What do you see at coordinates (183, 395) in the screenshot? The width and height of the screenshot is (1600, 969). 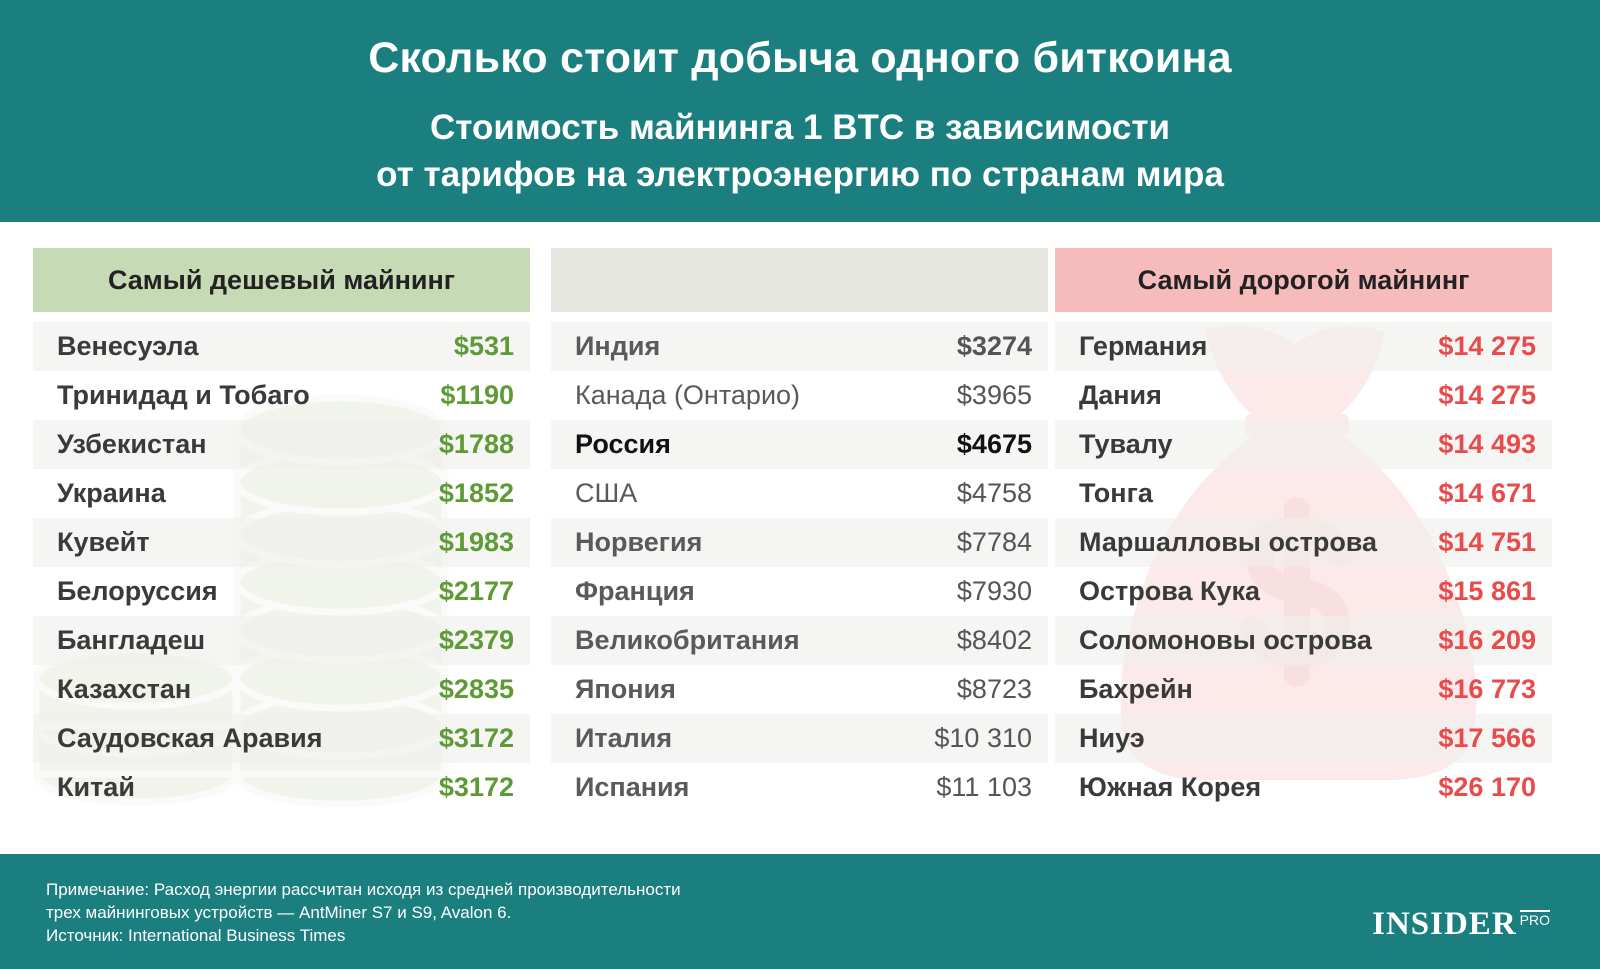 I see `country-name: Тринидад и Тобаго` at bounding box center [183, 395].